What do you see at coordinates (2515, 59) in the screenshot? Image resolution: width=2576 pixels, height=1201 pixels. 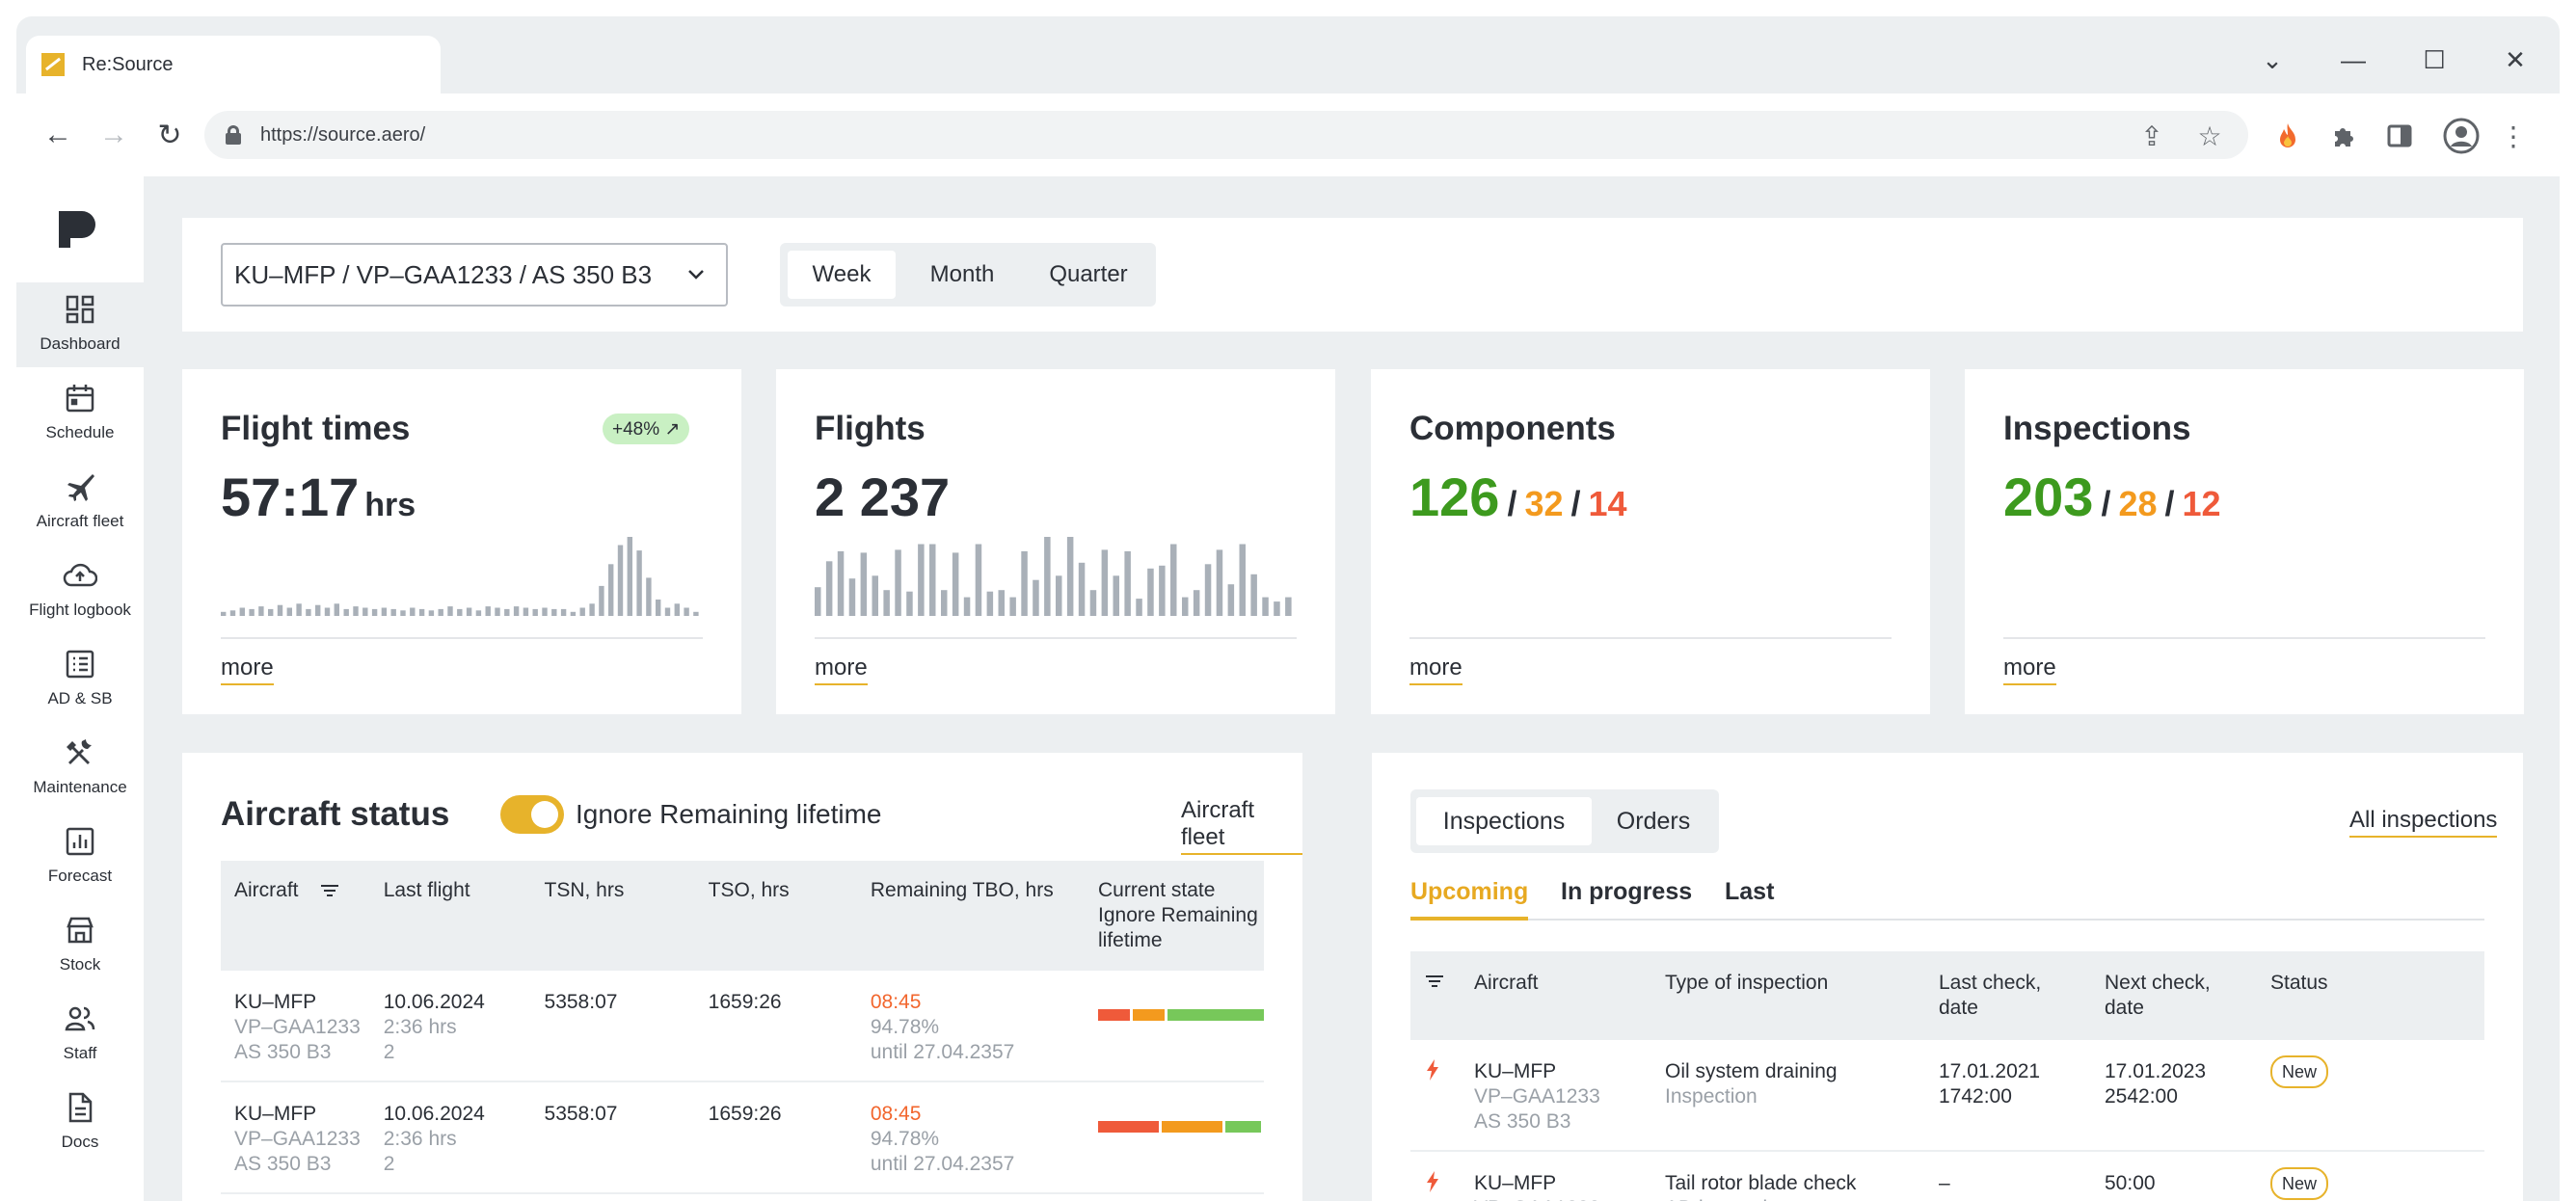 I see `close-window-icon: ✕` at bounding box center [2515, 59].